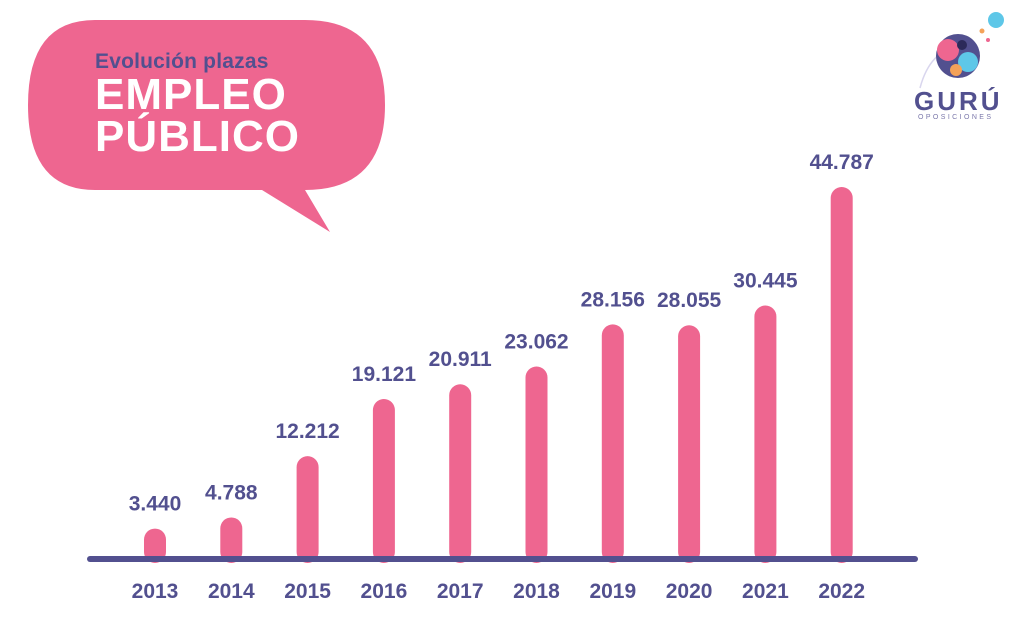 The image size is (1024, 630). Describe the element at coordinates (460, 473) in the screenshot. I see `bar-2017` at that location.